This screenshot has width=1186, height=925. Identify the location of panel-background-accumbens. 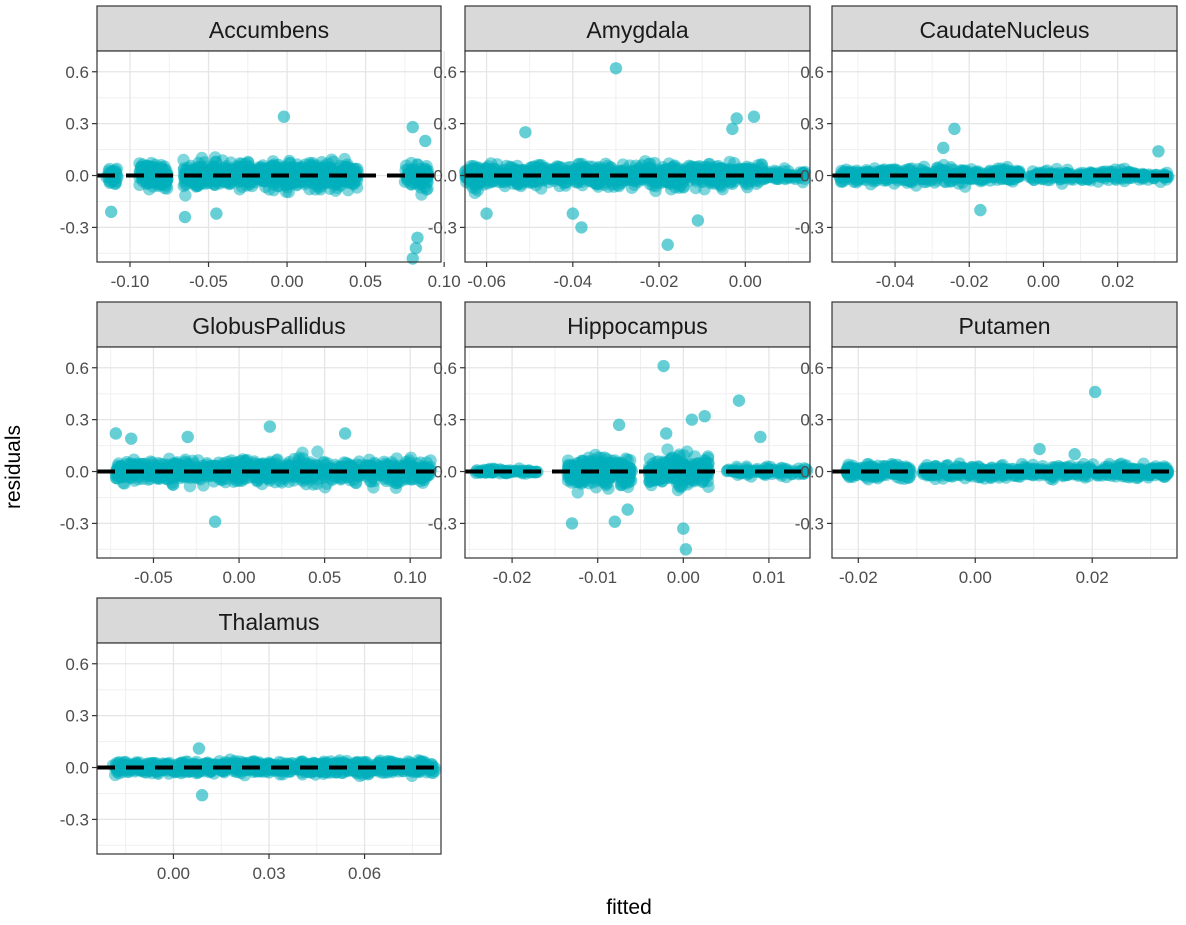
(269, 156).